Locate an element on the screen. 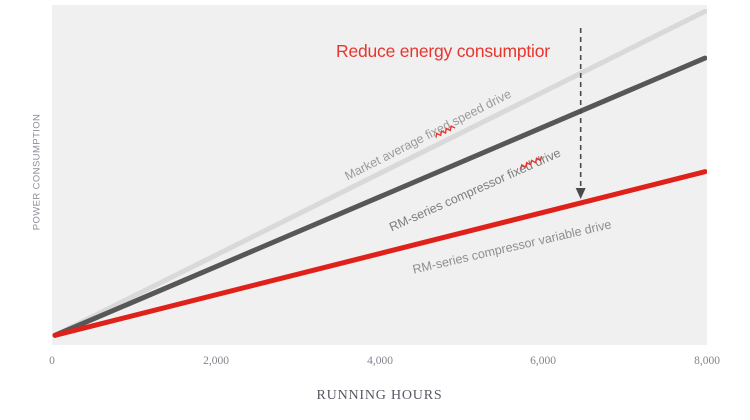  x-axis-label: RUNNING HOURS is located at coordinates (379, 395).